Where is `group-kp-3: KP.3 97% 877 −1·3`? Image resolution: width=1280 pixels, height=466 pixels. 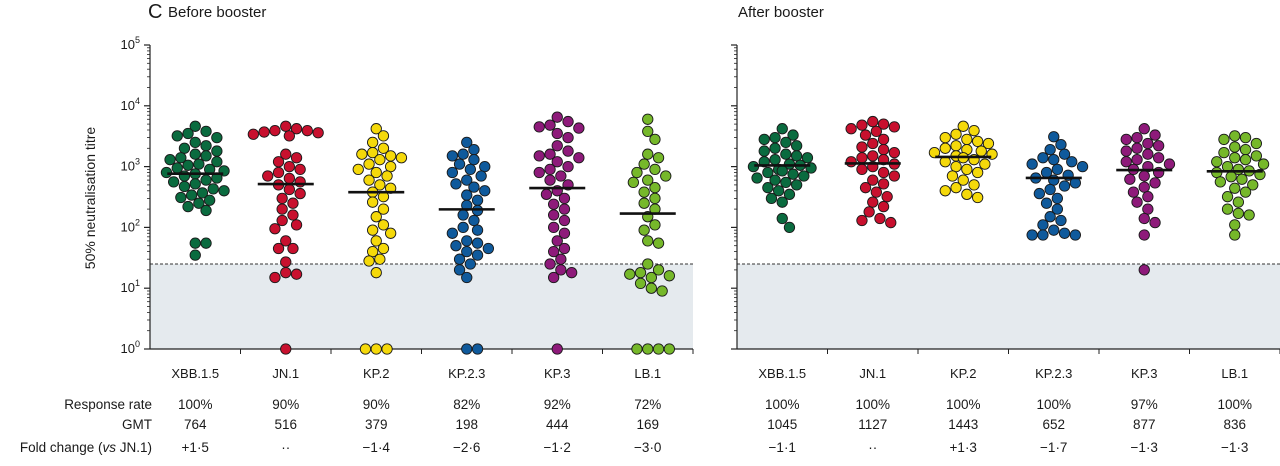 group-kp-3: KP.3 97% 877 −1·3 is located at coordinates (1153, 289).